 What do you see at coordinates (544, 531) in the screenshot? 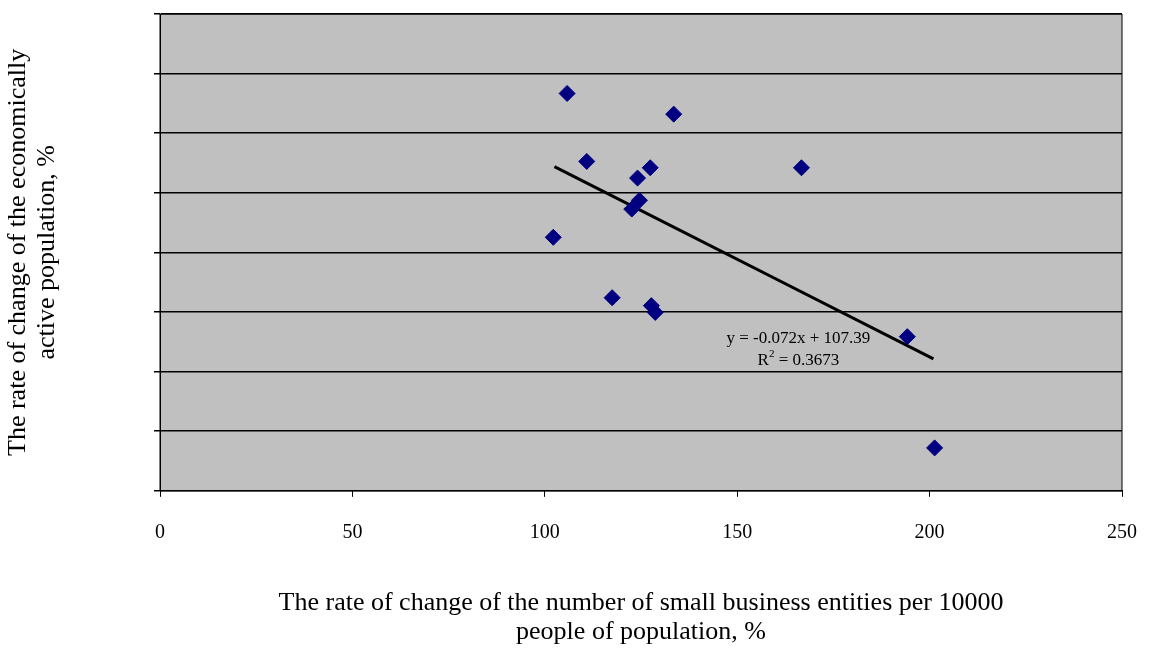
I see `x-tick-label: 100` at bounding box center [544, 531].